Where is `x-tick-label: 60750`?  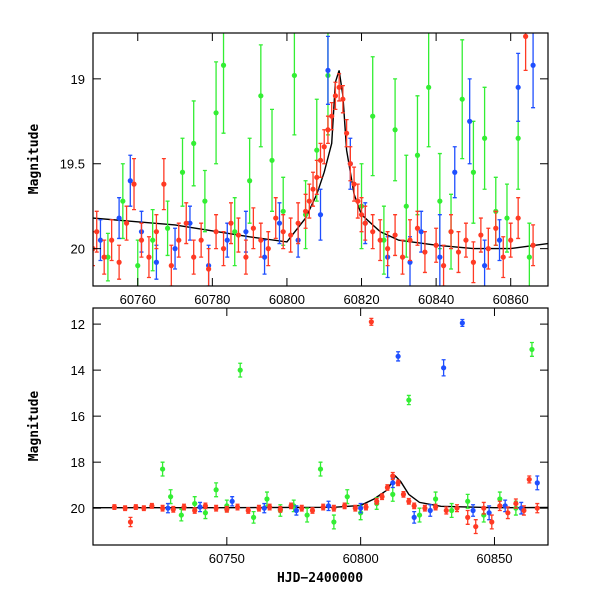 x-tick-label: 60750 is located at coordinates (227, 558).